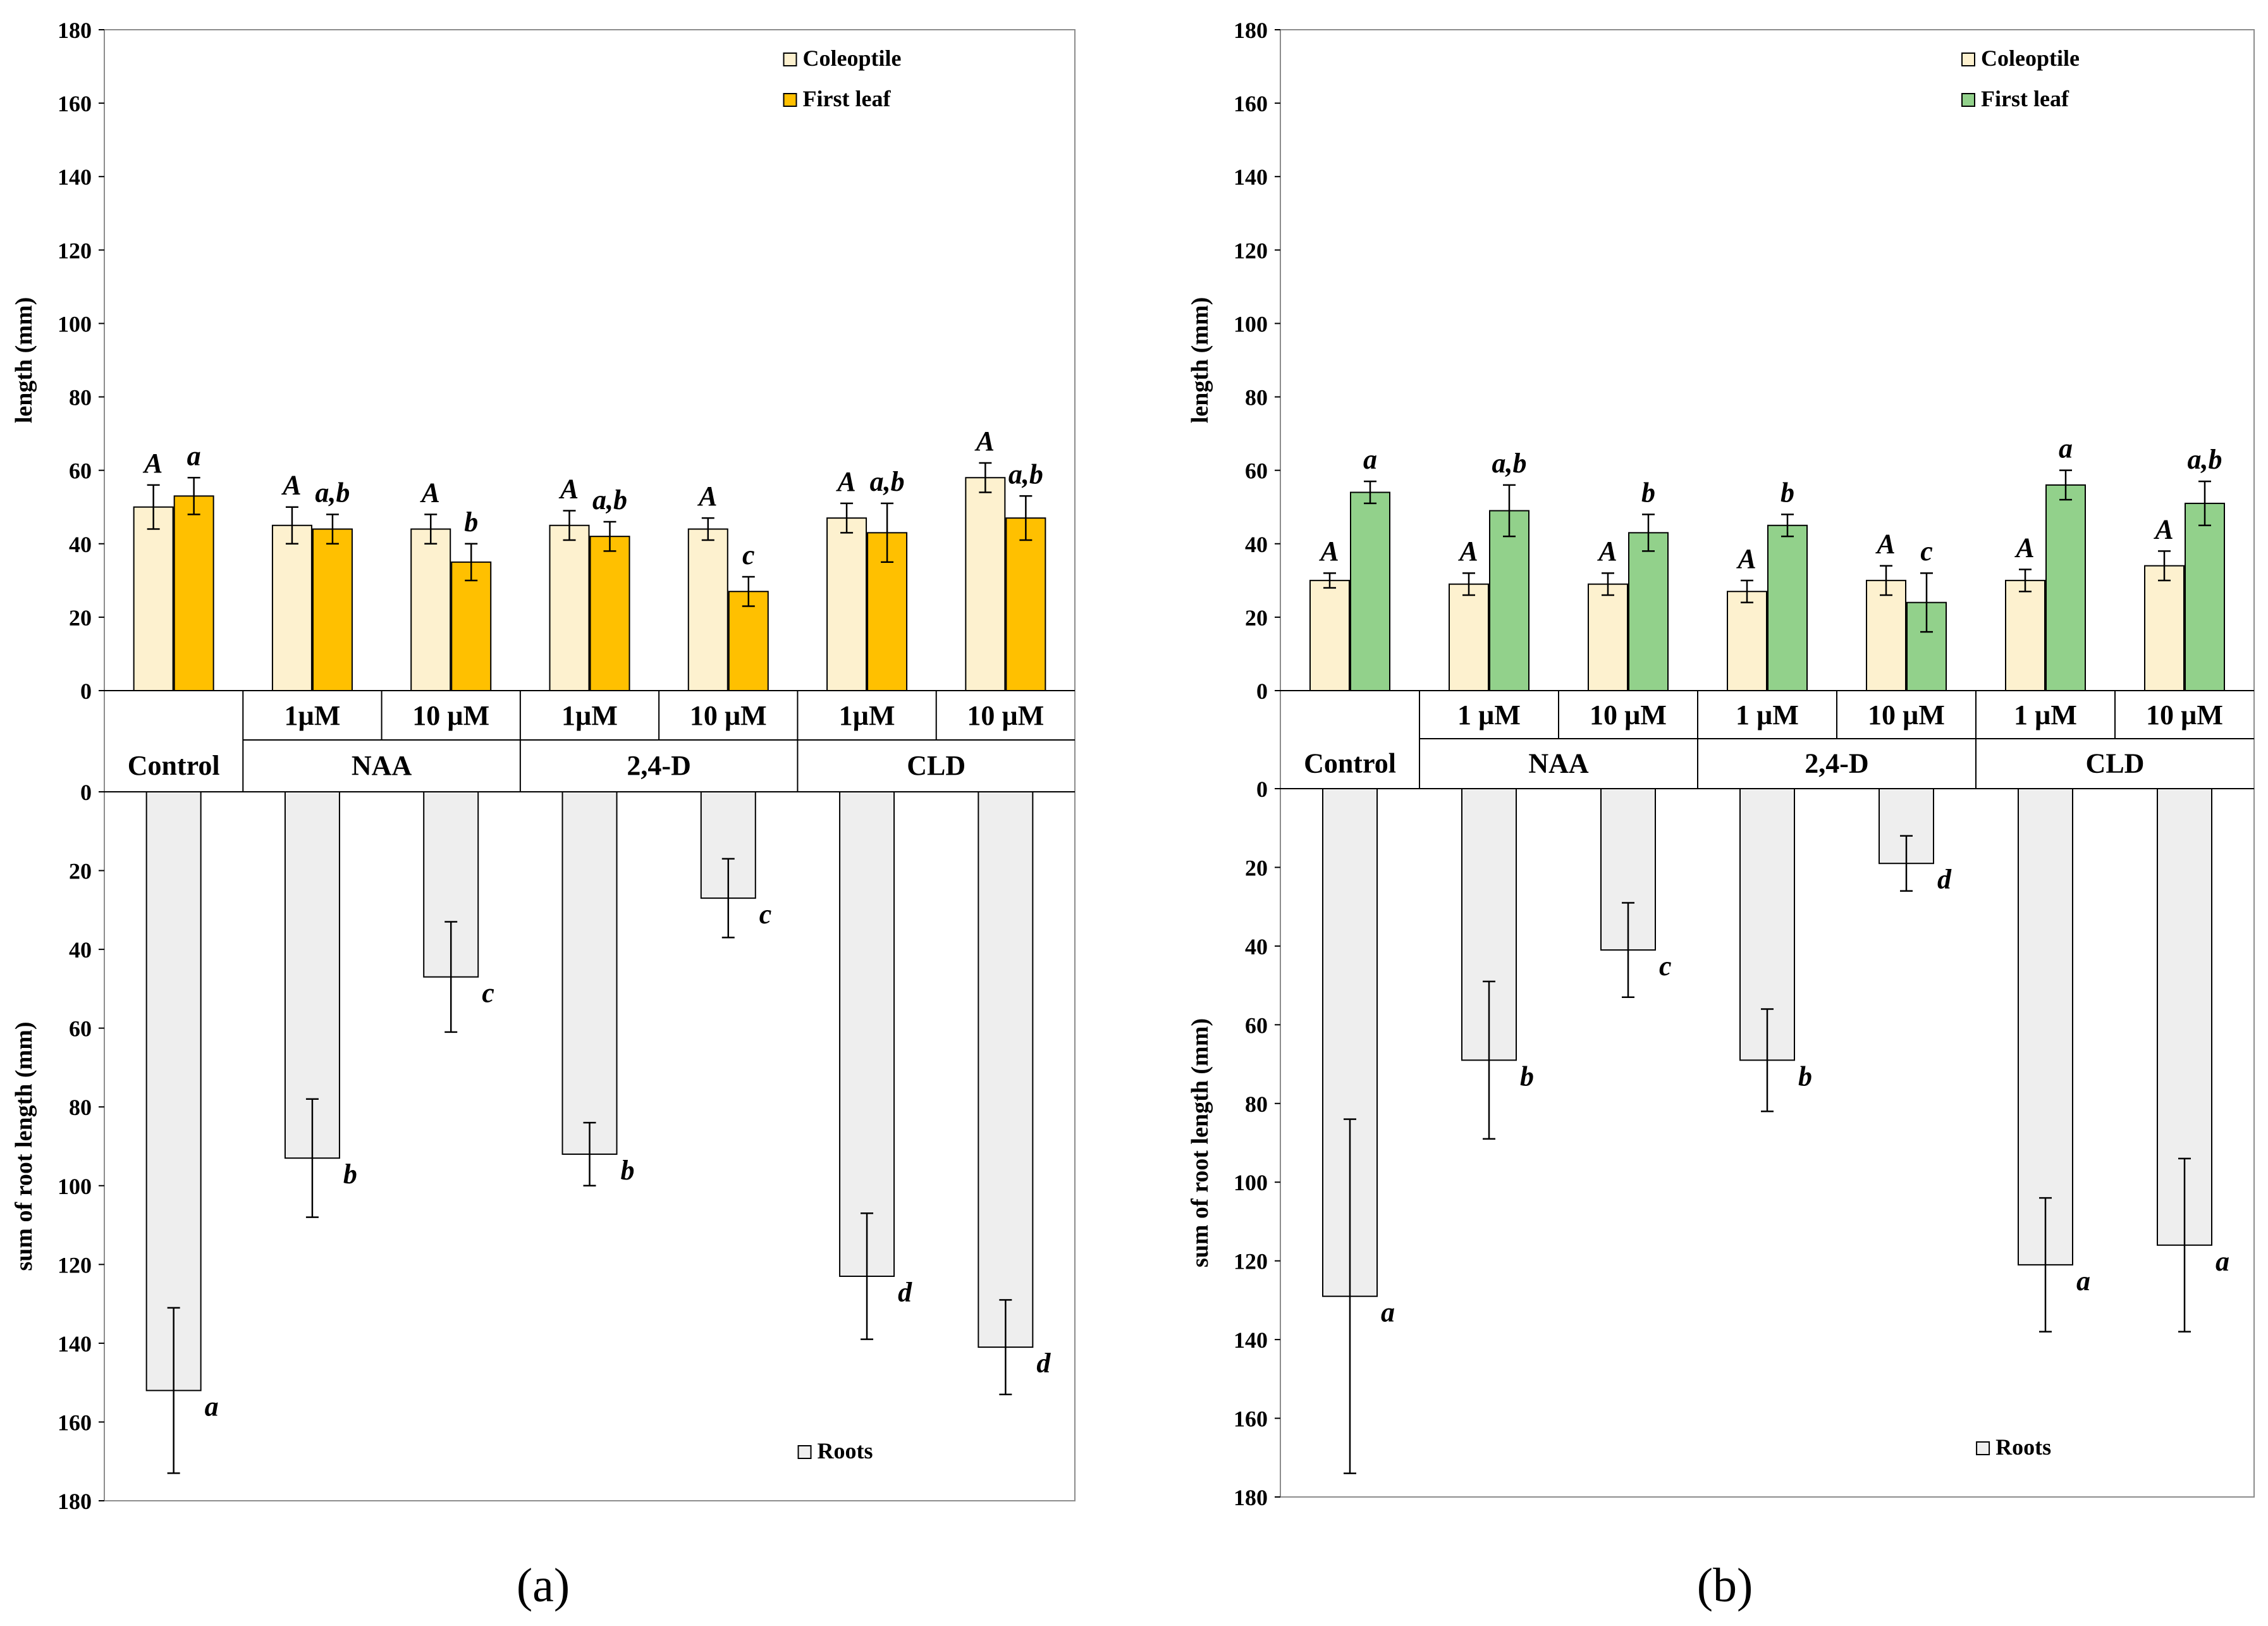 The width and height of the screenshot is (2268, 1626). I want to click on significance-letter: d, so click(1945, 879).